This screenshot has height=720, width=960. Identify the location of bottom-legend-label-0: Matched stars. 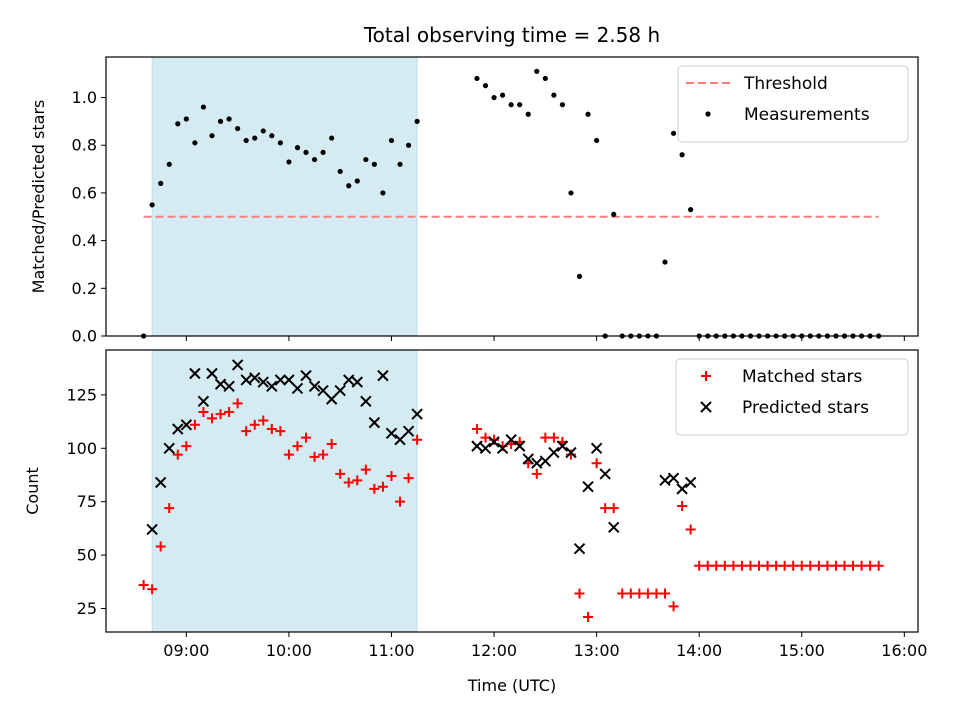
(802, 377).